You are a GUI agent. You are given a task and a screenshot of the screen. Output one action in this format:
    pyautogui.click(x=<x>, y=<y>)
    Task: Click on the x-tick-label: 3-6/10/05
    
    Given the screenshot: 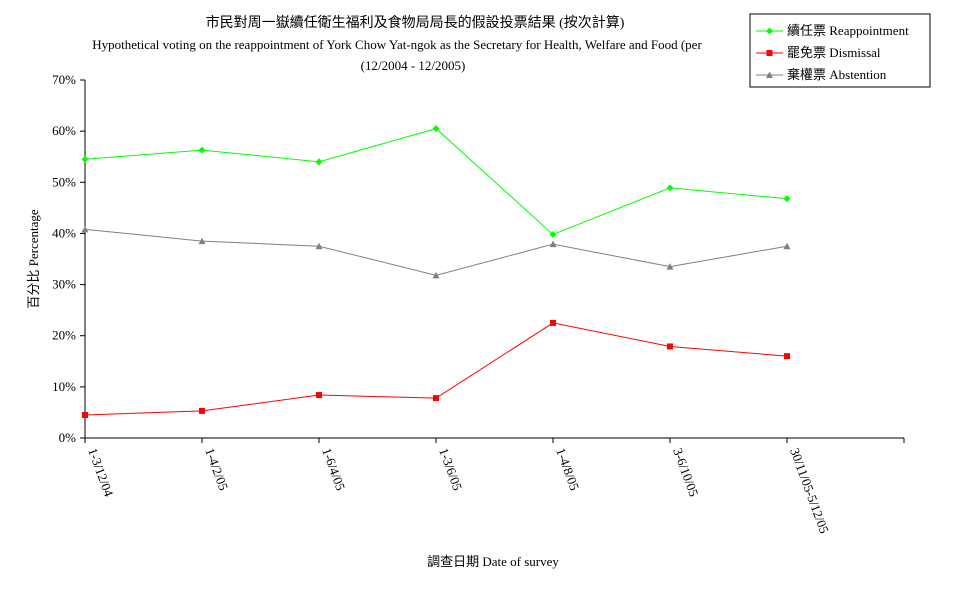 What is the action you would take?
    pyautogui.click(x=685, y=472)
    